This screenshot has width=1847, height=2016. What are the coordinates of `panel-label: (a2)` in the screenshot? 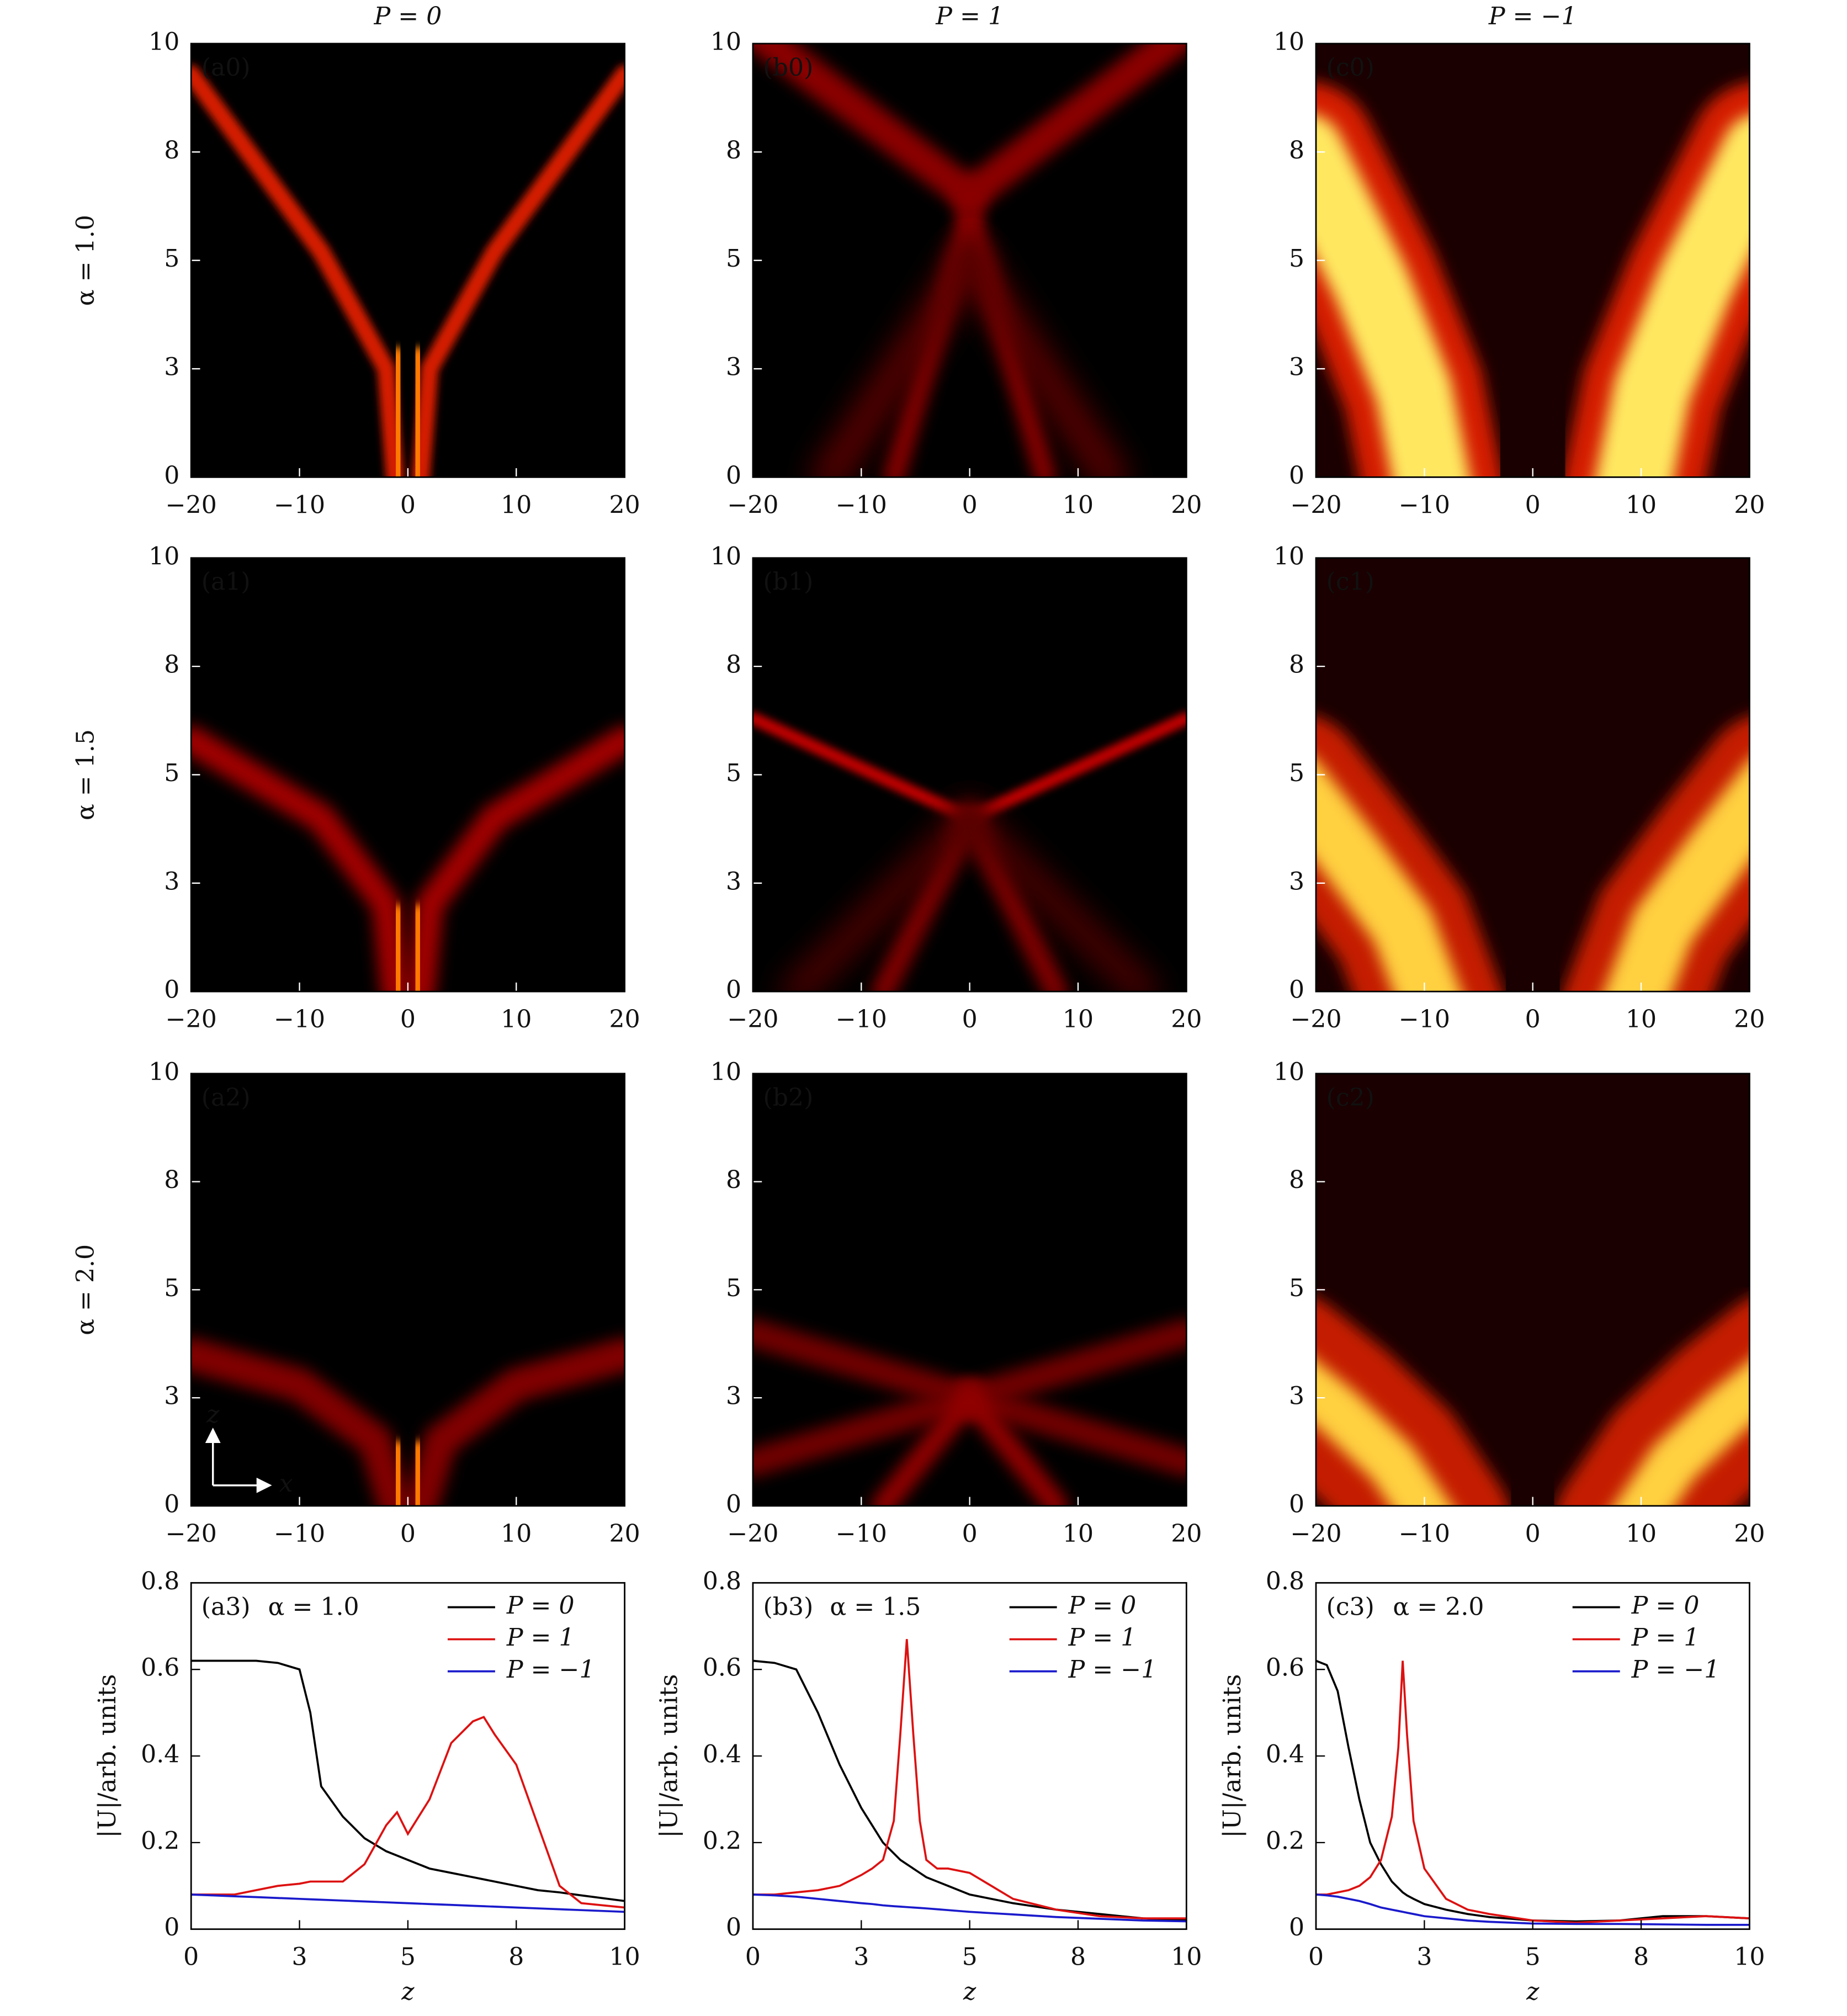 It's located at (226, 1098).